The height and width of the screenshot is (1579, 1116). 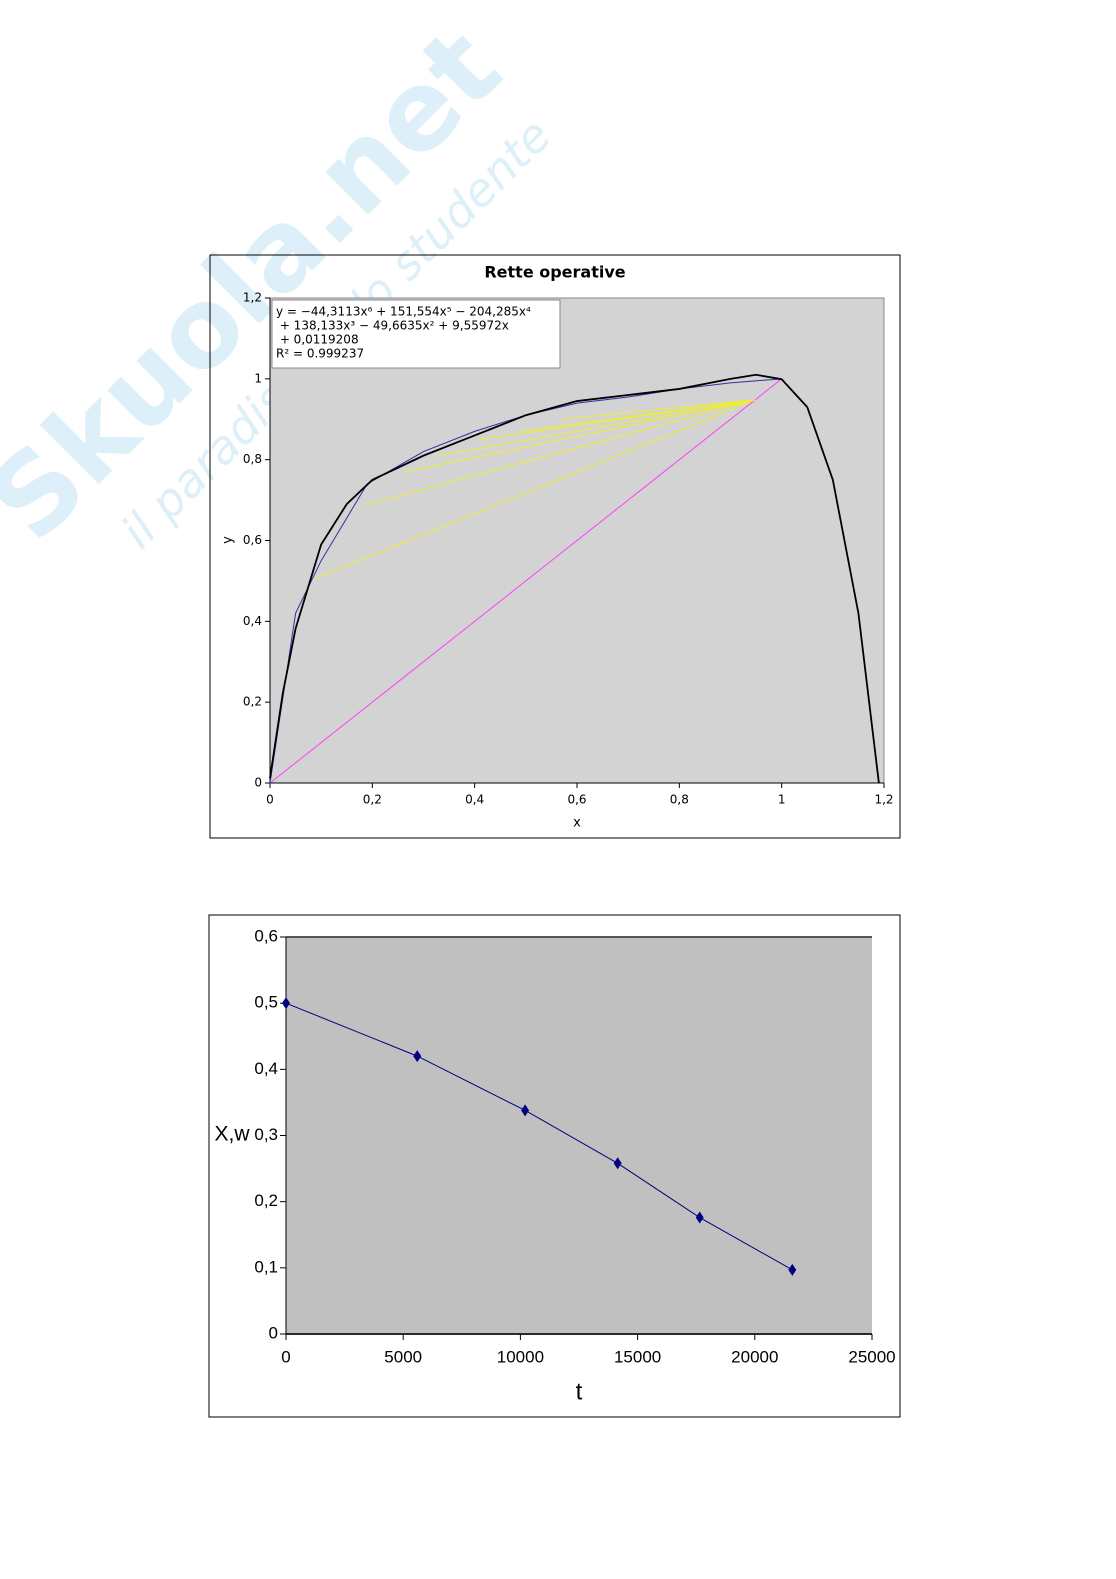 I want to click on y-tick-label: 0,1, so click(x=266, y=1266).